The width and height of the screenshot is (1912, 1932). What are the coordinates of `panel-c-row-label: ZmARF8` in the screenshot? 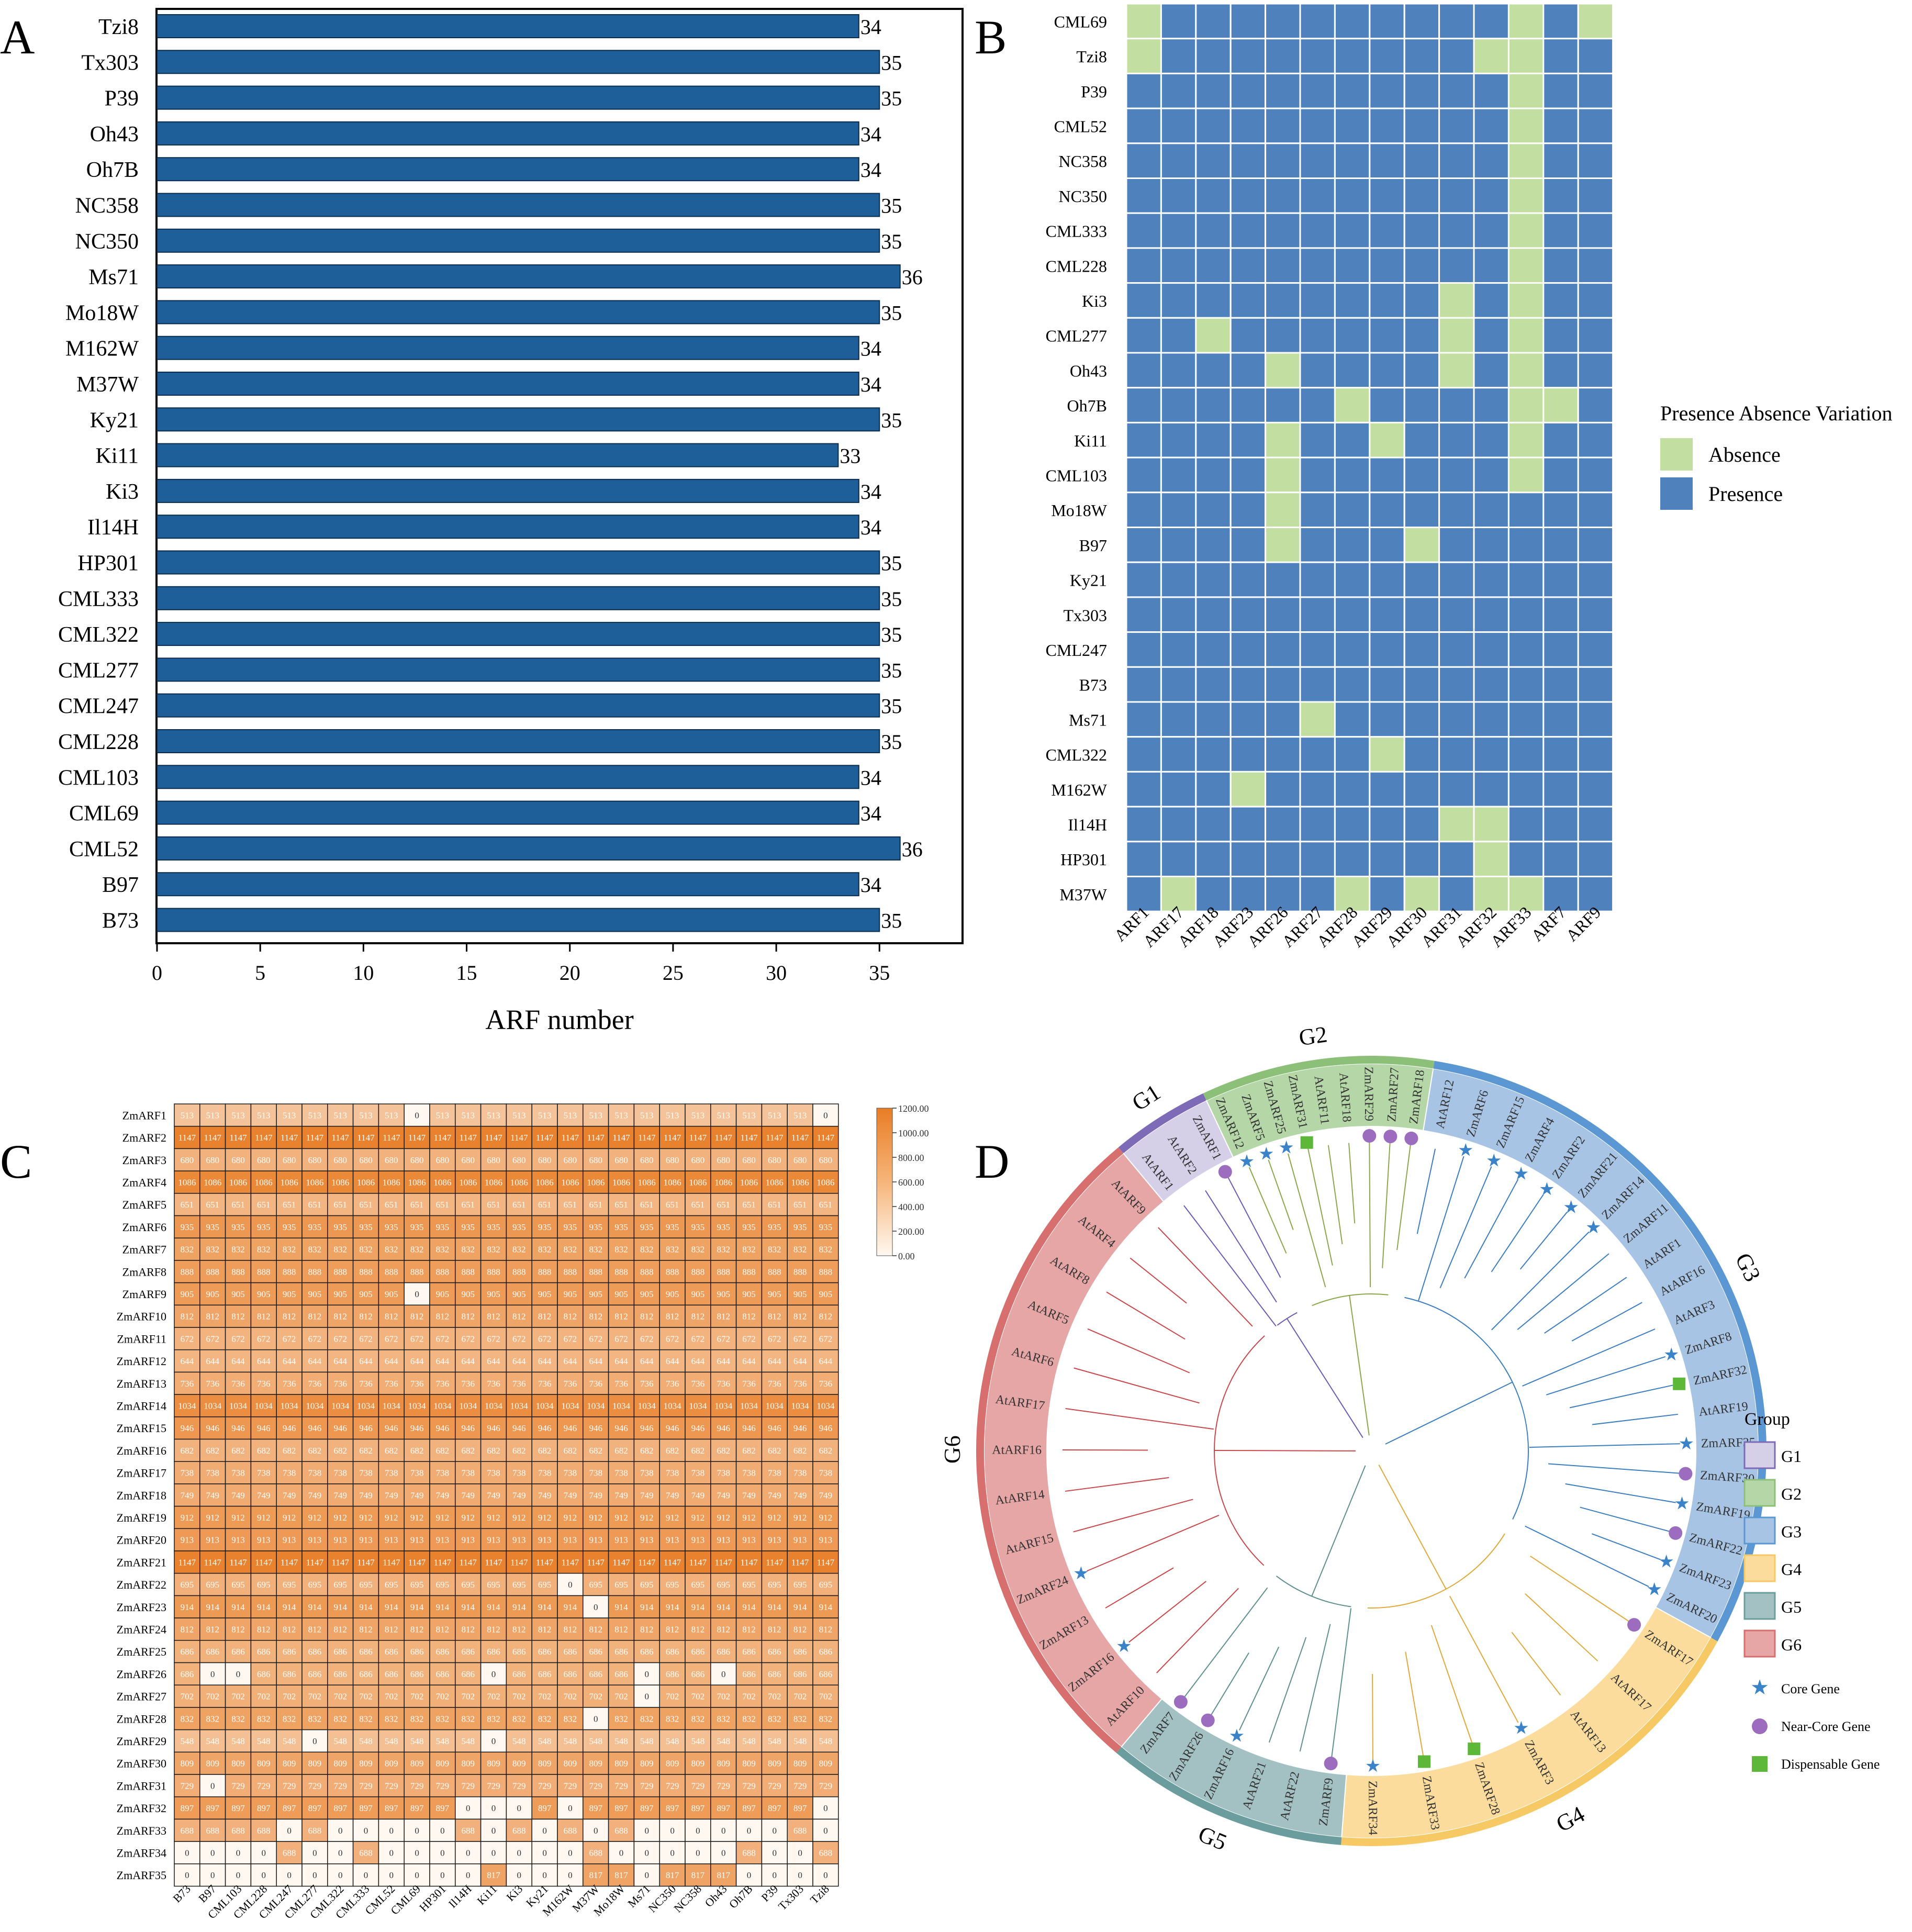 It's located at (144, 1271).